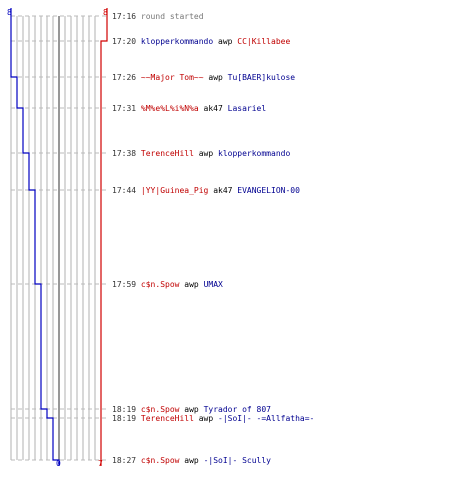  I want to click on event-row: 17:44 |YY|Guinea_Pig ak47 EVANGELION-00, so click(206, 190).